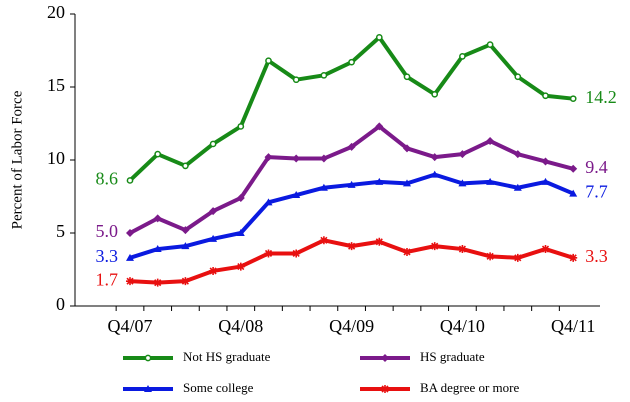  What do you see at coordinates (56, 12) in the screenshot?
I see `y-tick-label: 20` at bounding box center [56, 12].